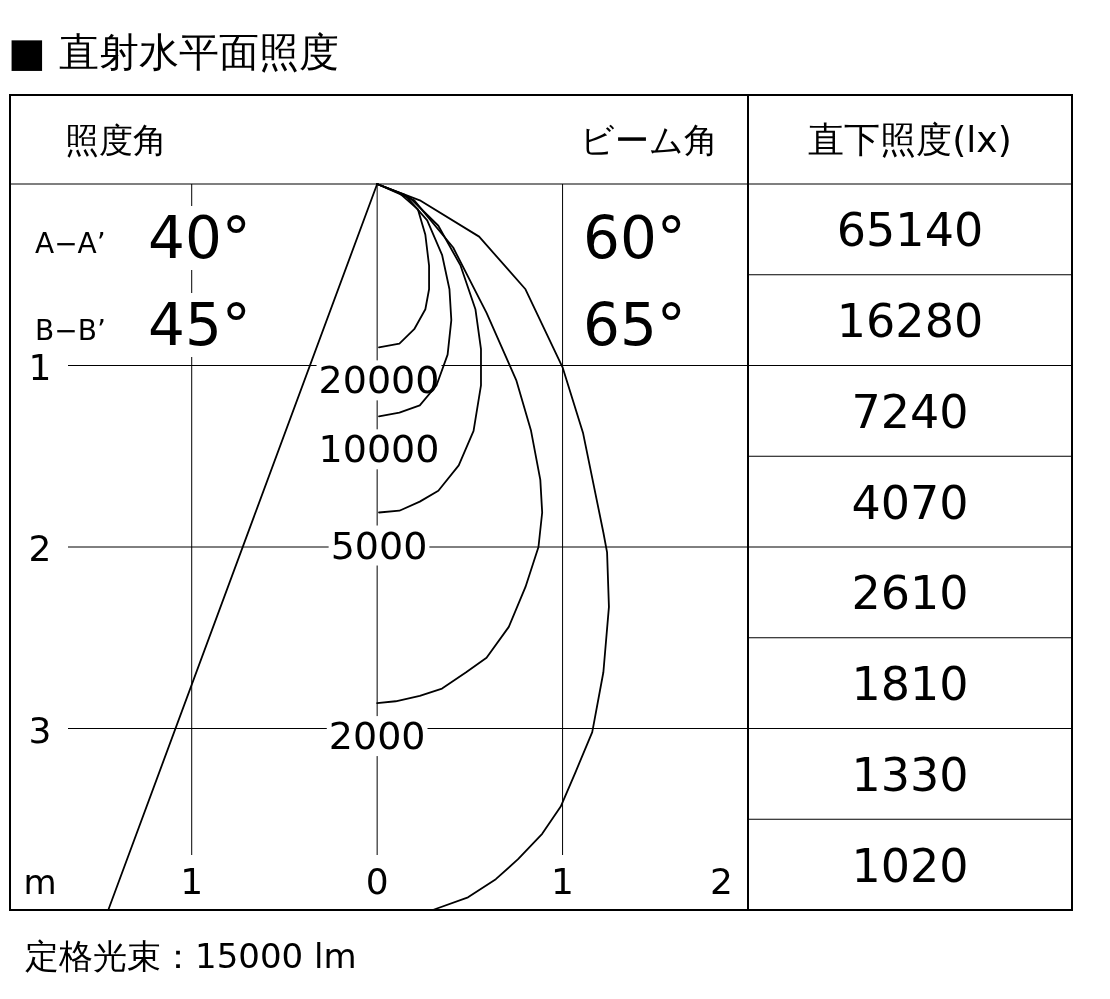  I want to click on x-tick-label: 0, so click(377, 881).